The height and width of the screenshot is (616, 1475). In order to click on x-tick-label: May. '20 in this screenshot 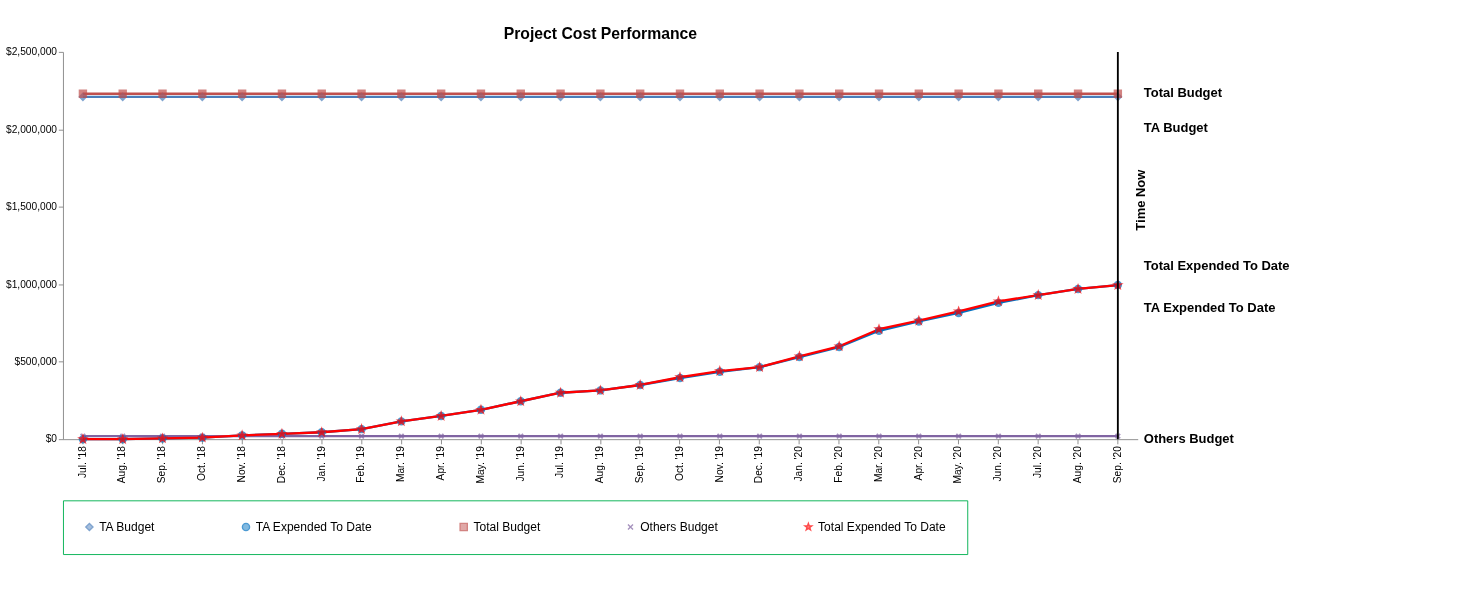, I will do `click(958, 464)`.